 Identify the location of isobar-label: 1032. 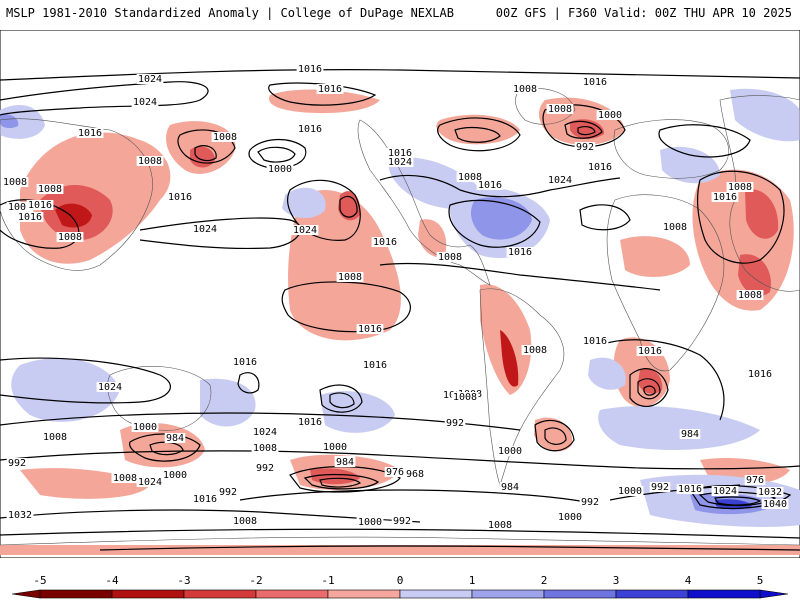
(20, 515).